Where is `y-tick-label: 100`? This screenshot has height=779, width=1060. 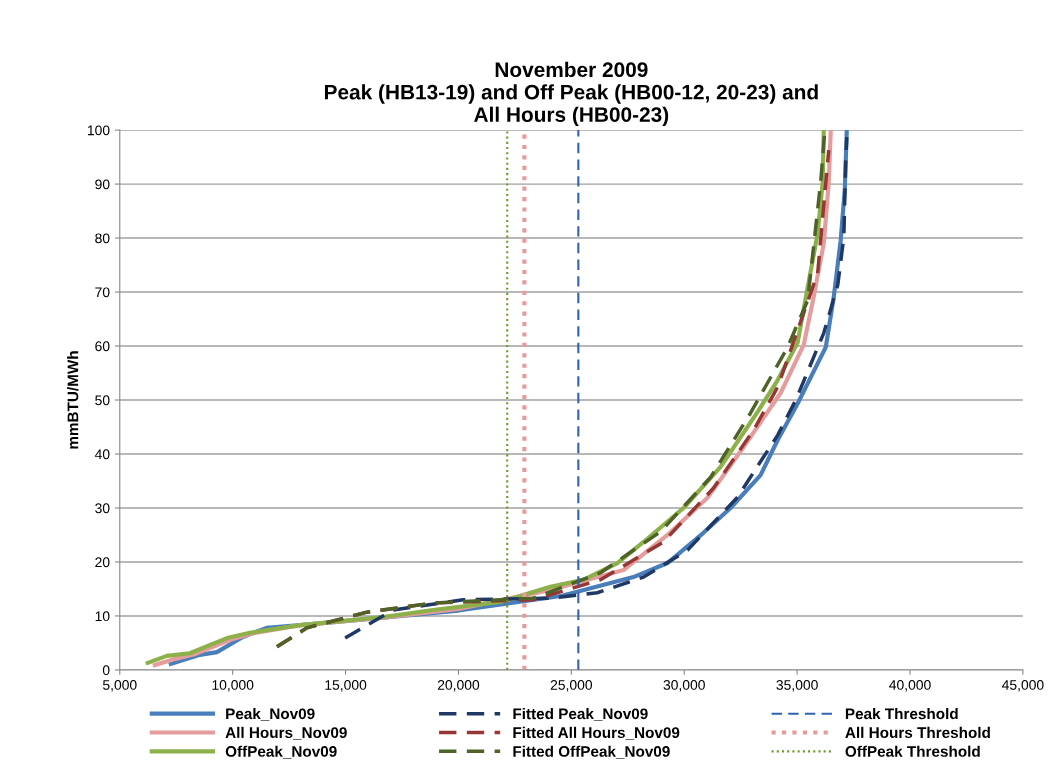
y-tick-label: 100 is located at coordinates (98, 130).